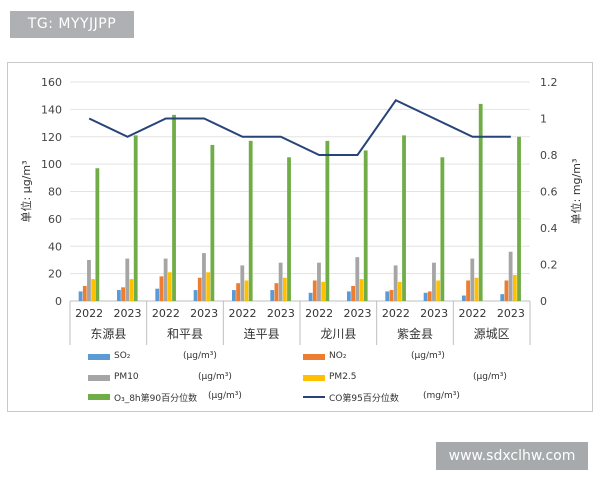  What do you see at coordinates (108, 334) in the screenshot?
I see `x-tick-label-group: 东源县` at bounding box center [108, 334].